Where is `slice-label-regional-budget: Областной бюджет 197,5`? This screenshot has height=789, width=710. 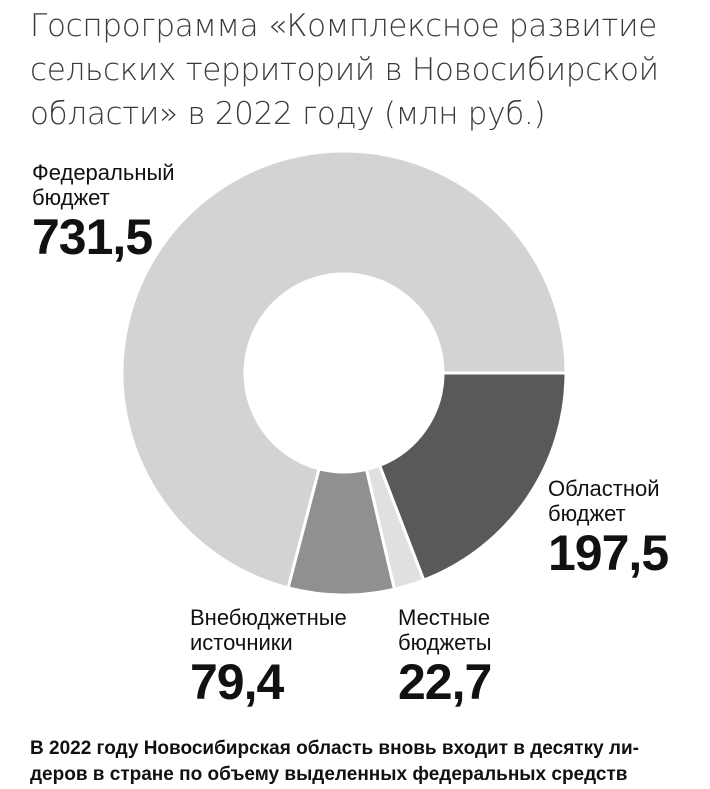
slice-label-regional-budget: Областной бюджет 197,5 is located at coordinates (608, 528).